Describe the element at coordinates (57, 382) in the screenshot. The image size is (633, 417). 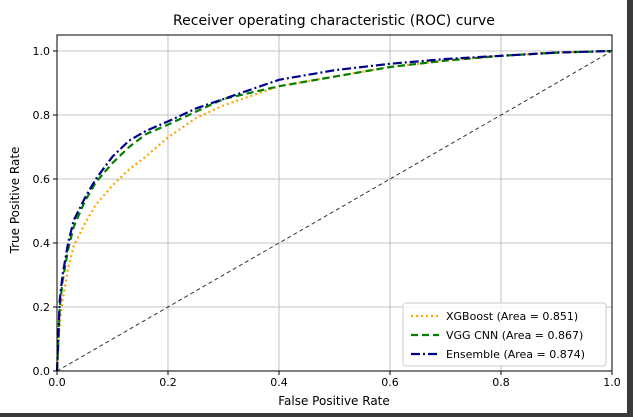
I see `x-tick-label: 0.0` at that location.